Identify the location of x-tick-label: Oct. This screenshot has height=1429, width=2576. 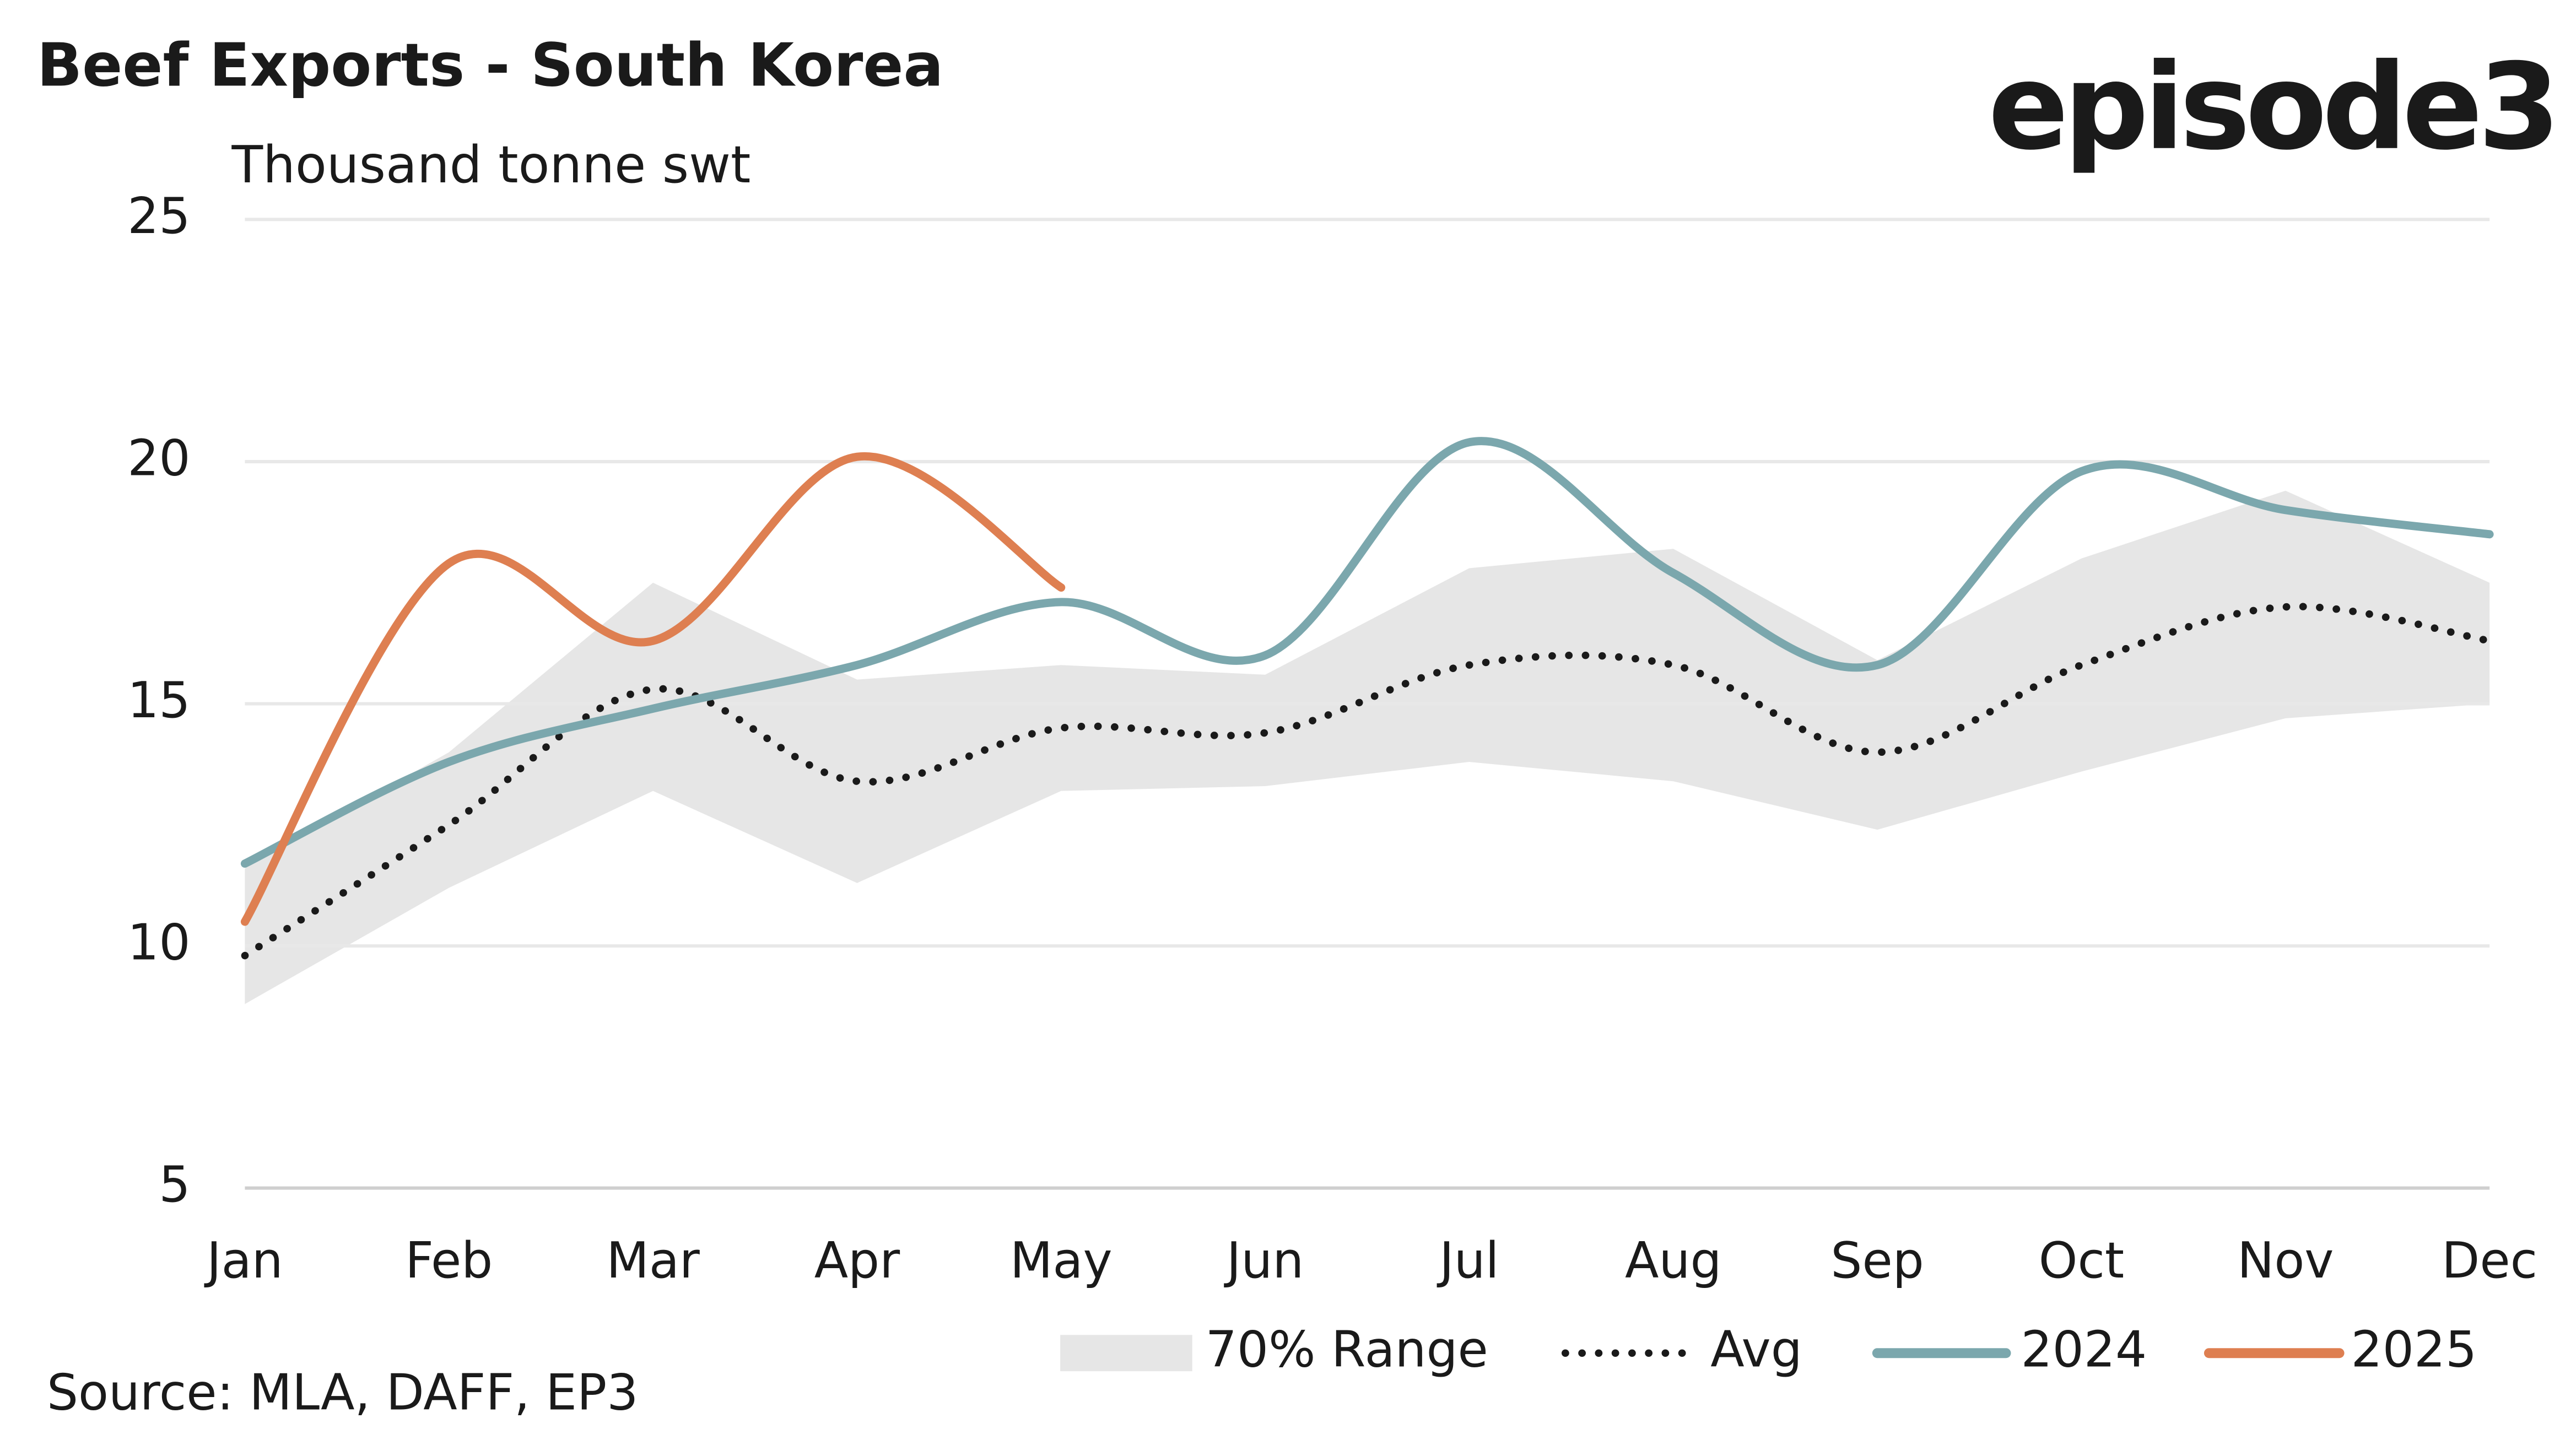
(2081, 1261).